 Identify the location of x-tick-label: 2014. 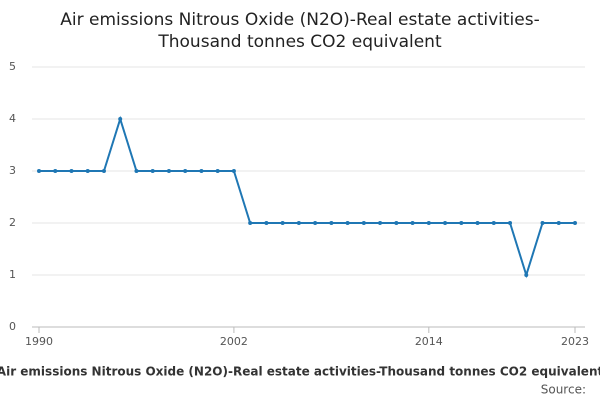
(429, 341).